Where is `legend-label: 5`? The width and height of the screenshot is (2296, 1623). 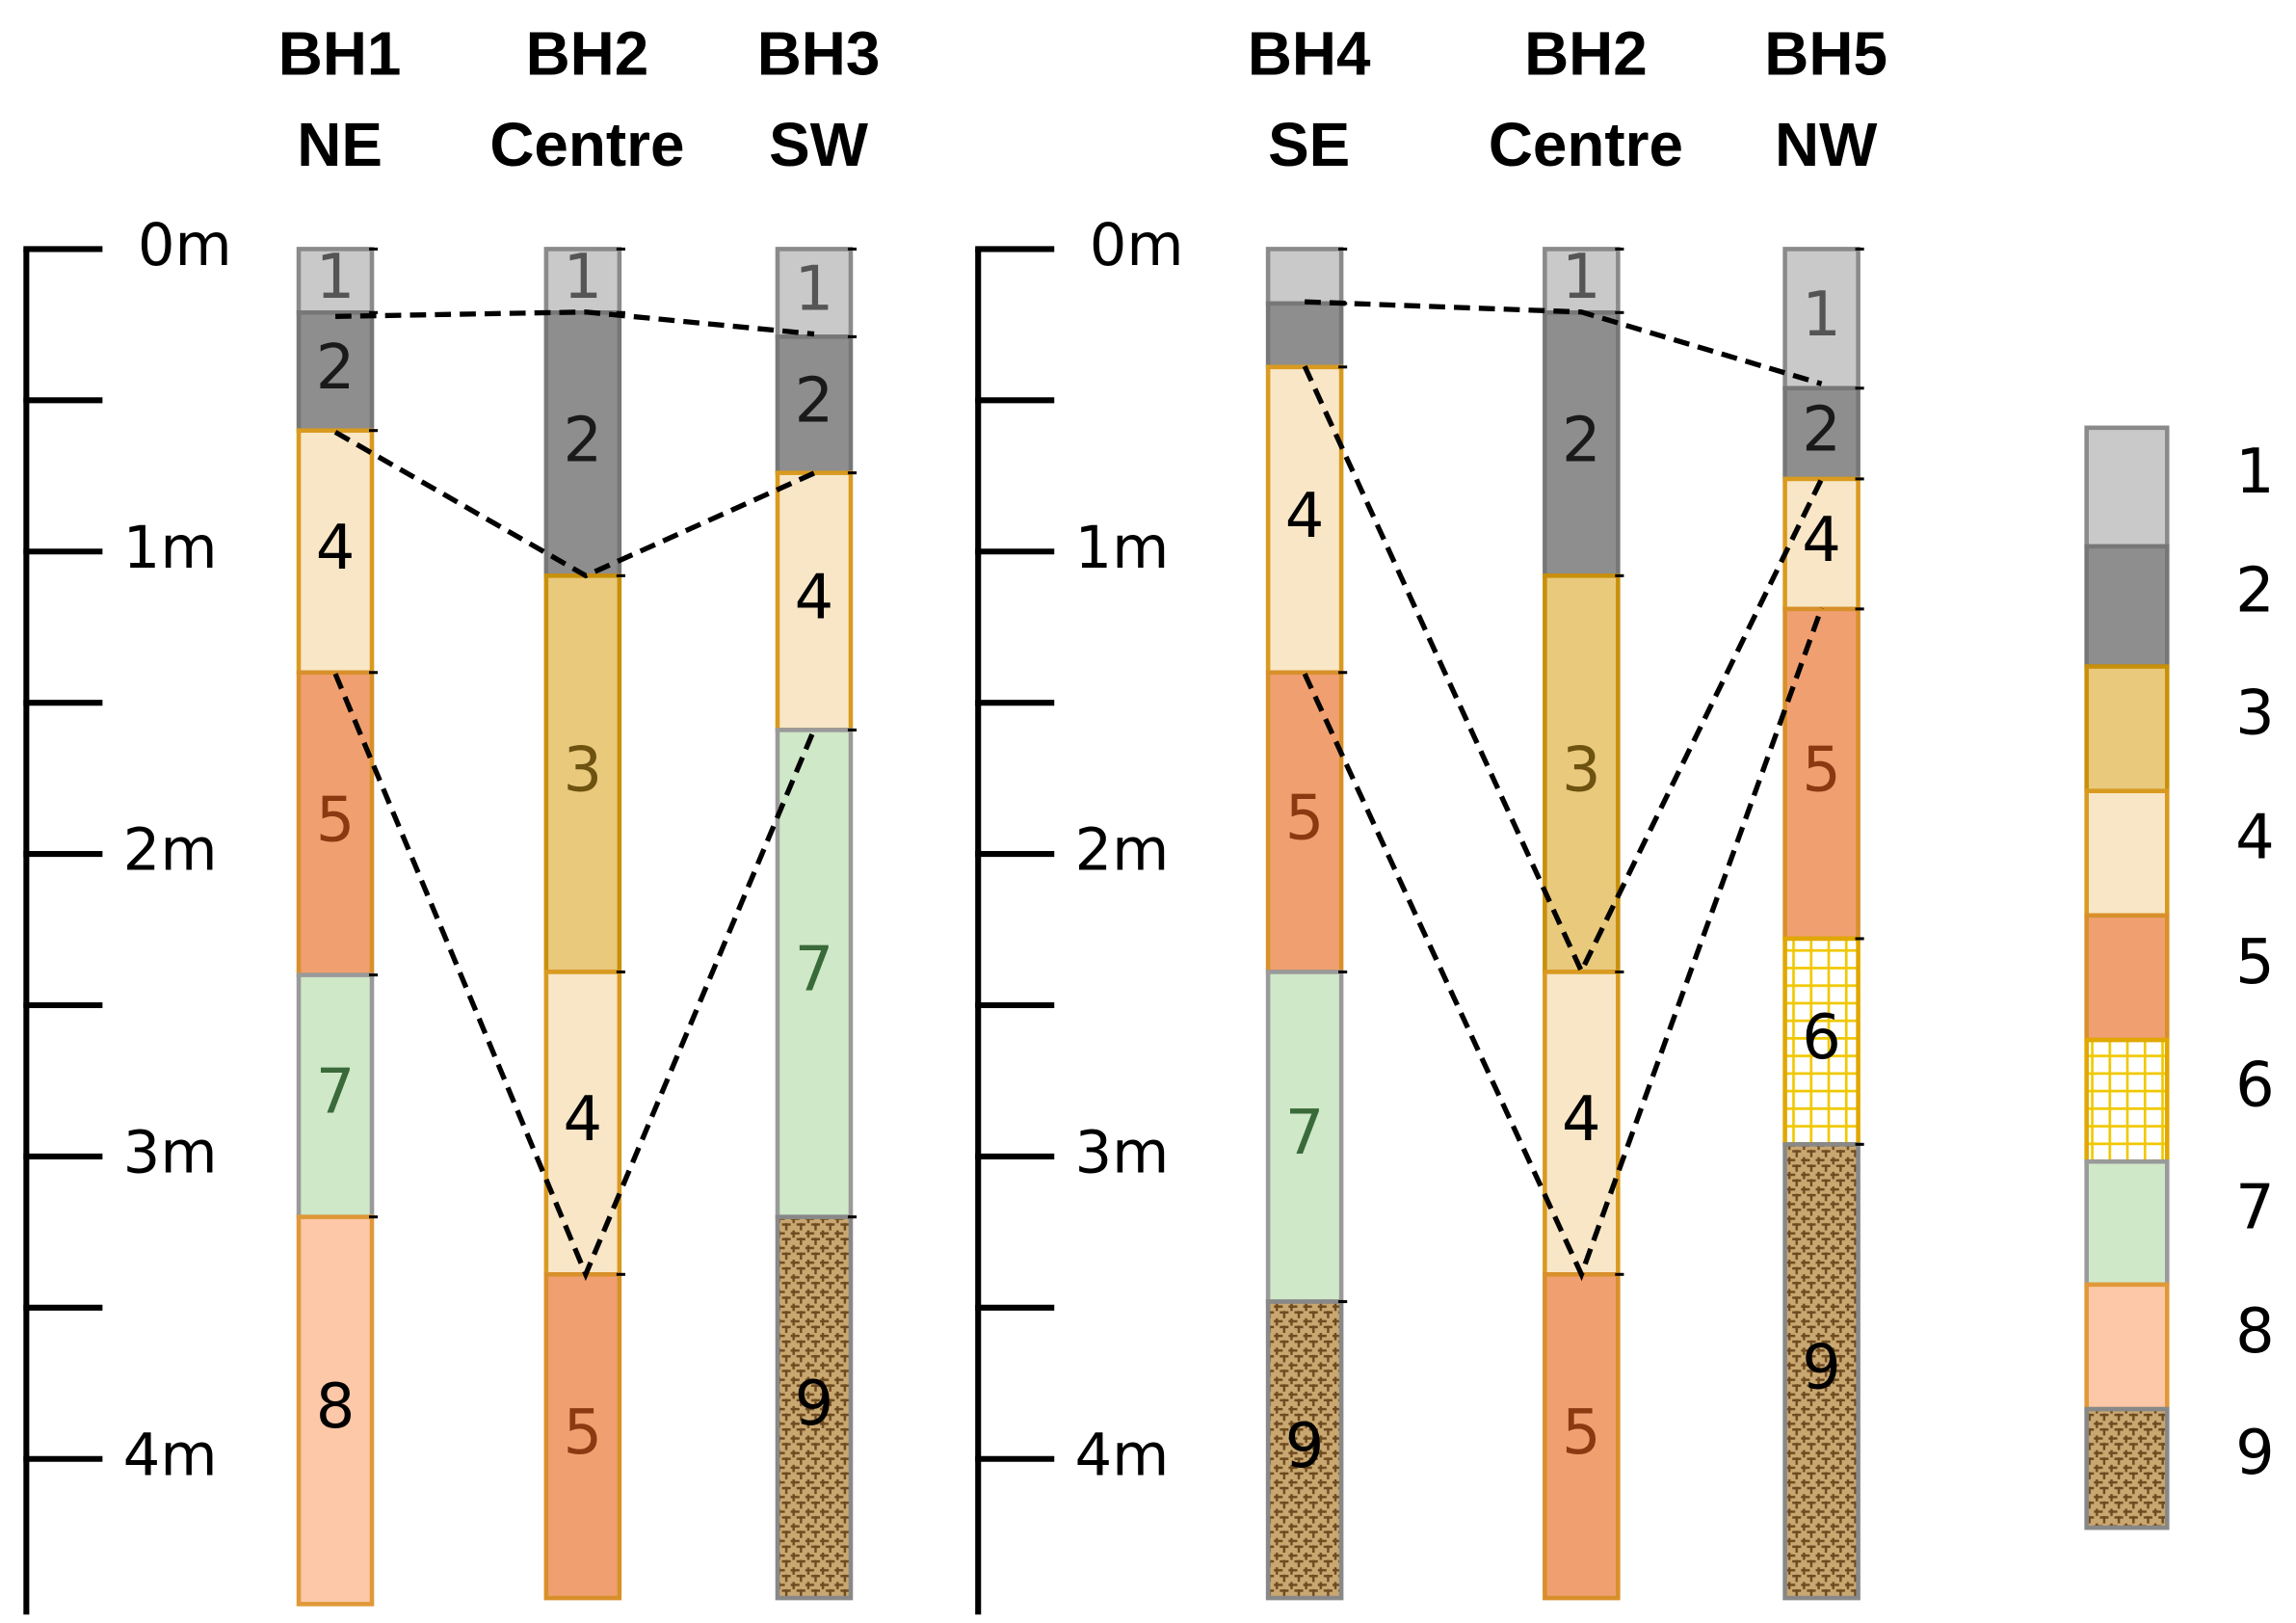
legend-label: 5 is located at coordinates (2255, 962).